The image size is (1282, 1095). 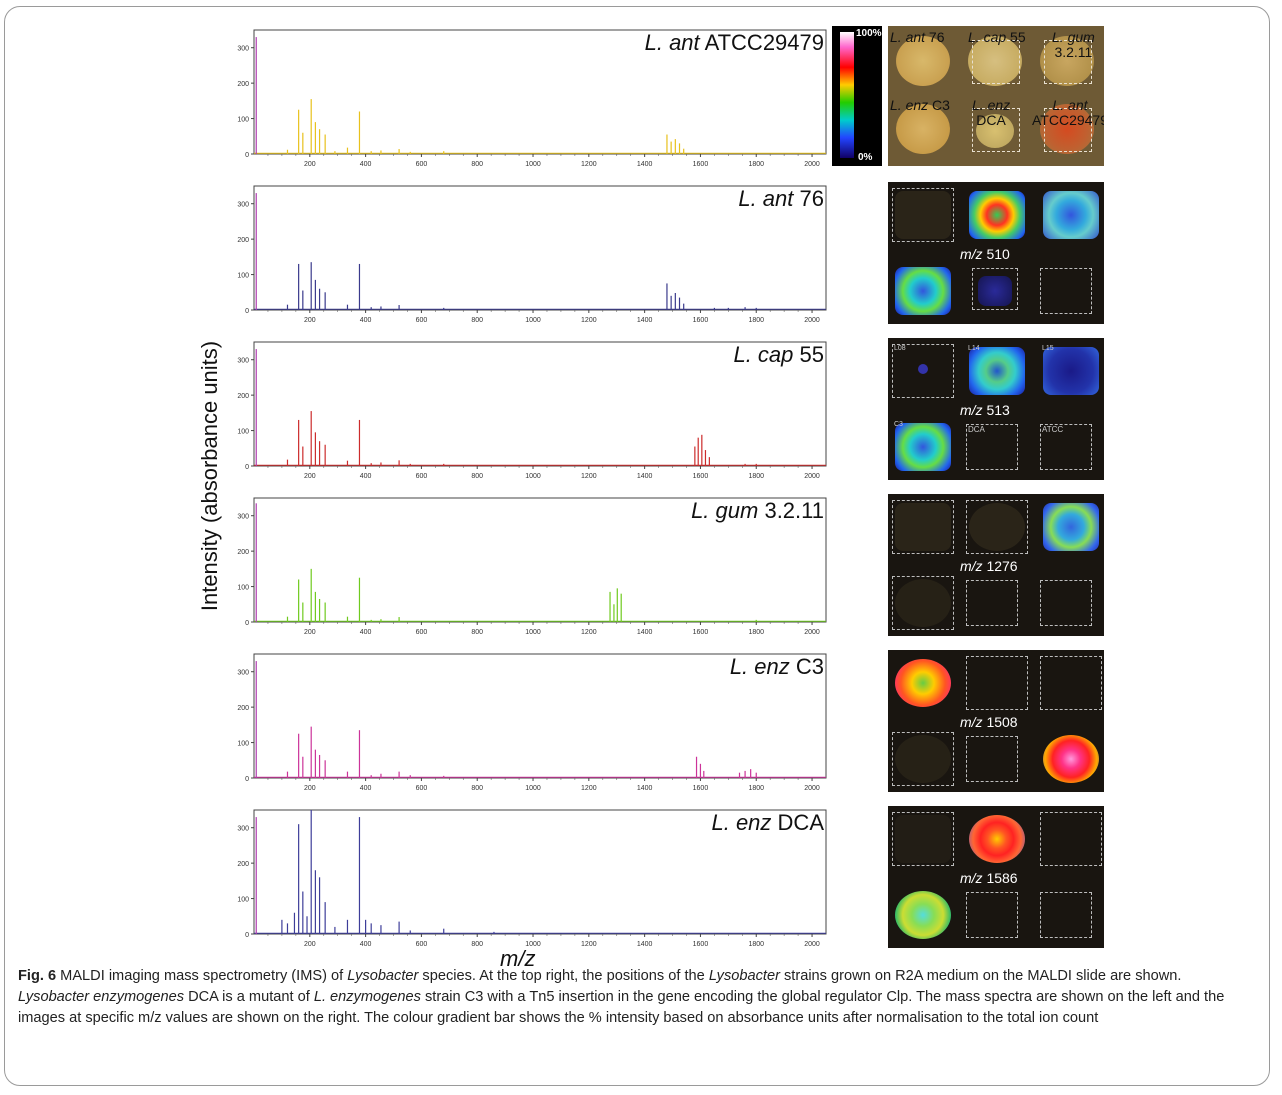 I want to click on photo-well-cap55, so click(x=995, y=61).